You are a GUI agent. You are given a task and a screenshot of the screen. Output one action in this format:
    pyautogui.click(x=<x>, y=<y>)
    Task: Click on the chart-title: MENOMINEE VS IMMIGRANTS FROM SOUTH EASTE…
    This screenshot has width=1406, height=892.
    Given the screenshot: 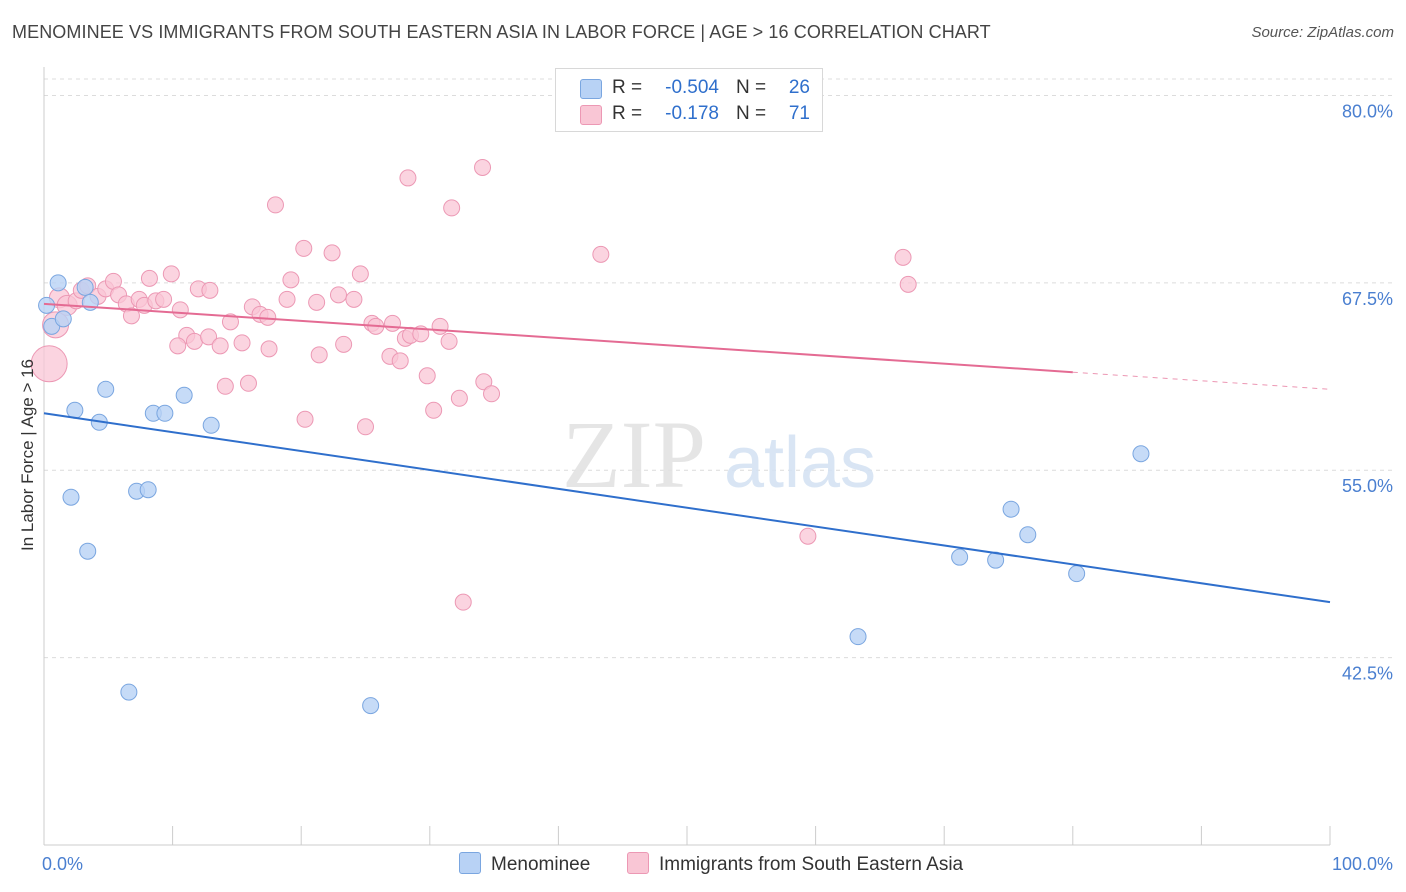 What is the action you would take?
    pyautogui.click(x=501, y=32)
    